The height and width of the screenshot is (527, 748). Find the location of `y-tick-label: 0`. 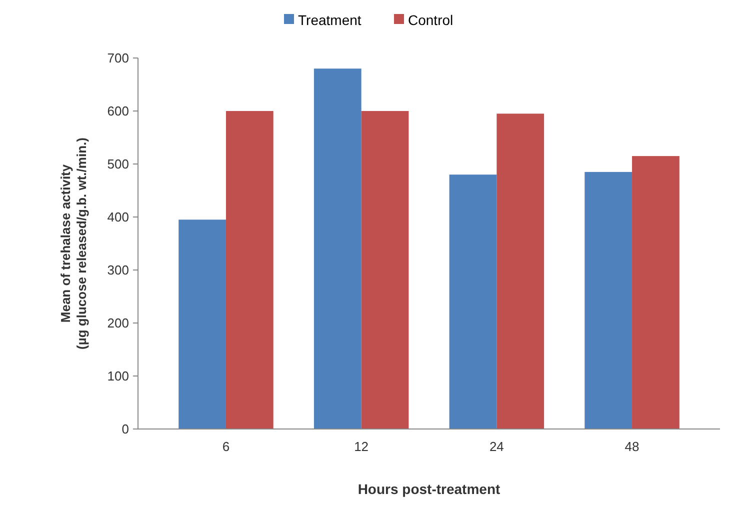

y-tick-label: 0 is located at coordinates (125, 429).